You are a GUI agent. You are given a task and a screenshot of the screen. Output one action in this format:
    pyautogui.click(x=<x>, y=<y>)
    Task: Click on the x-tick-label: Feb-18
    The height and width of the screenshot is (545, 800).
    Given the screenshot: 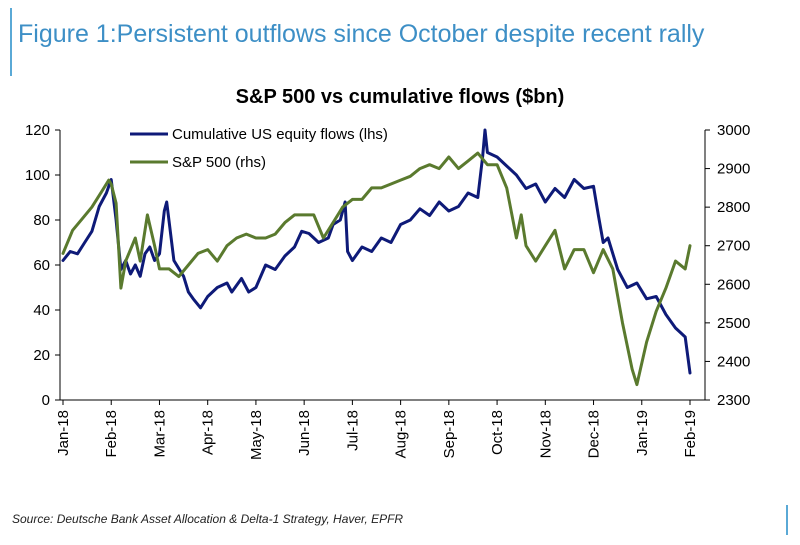 What is the action you would take?
    pyautogui.click(x=111, y=434)
    